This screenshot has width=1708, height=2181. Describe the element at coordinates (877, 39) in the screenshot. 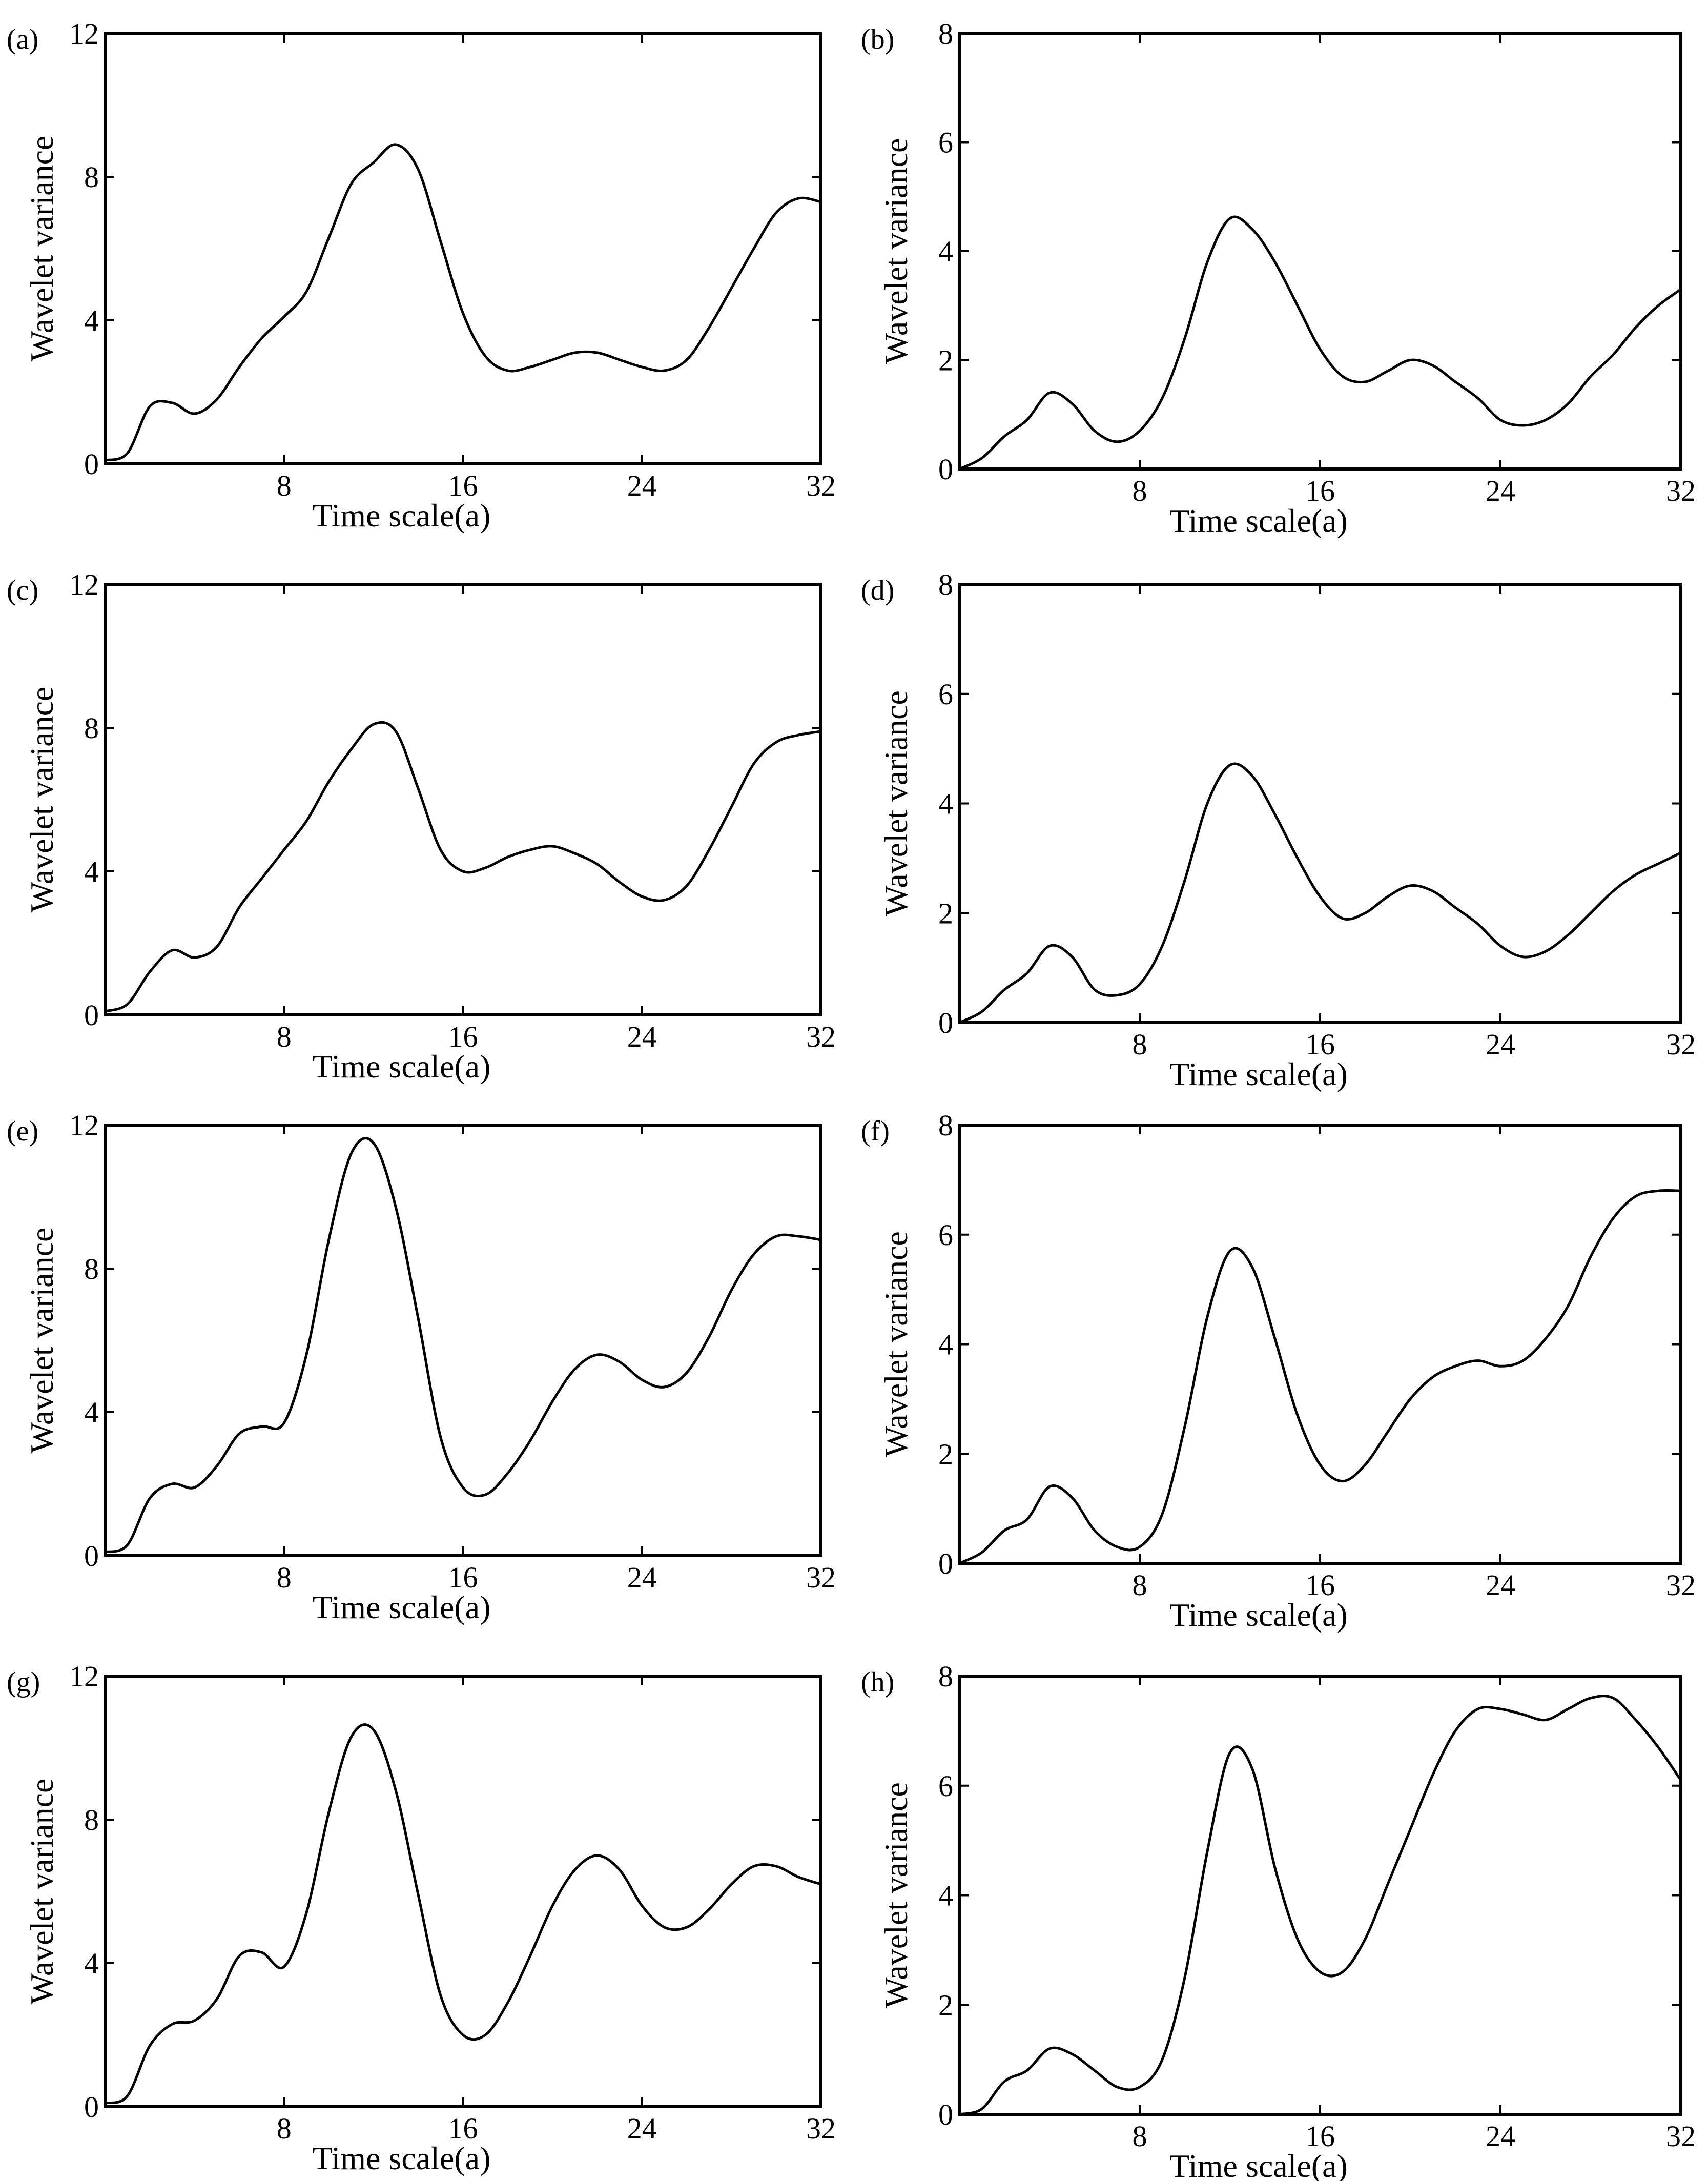

I see `panel-label: (b)` at that location.